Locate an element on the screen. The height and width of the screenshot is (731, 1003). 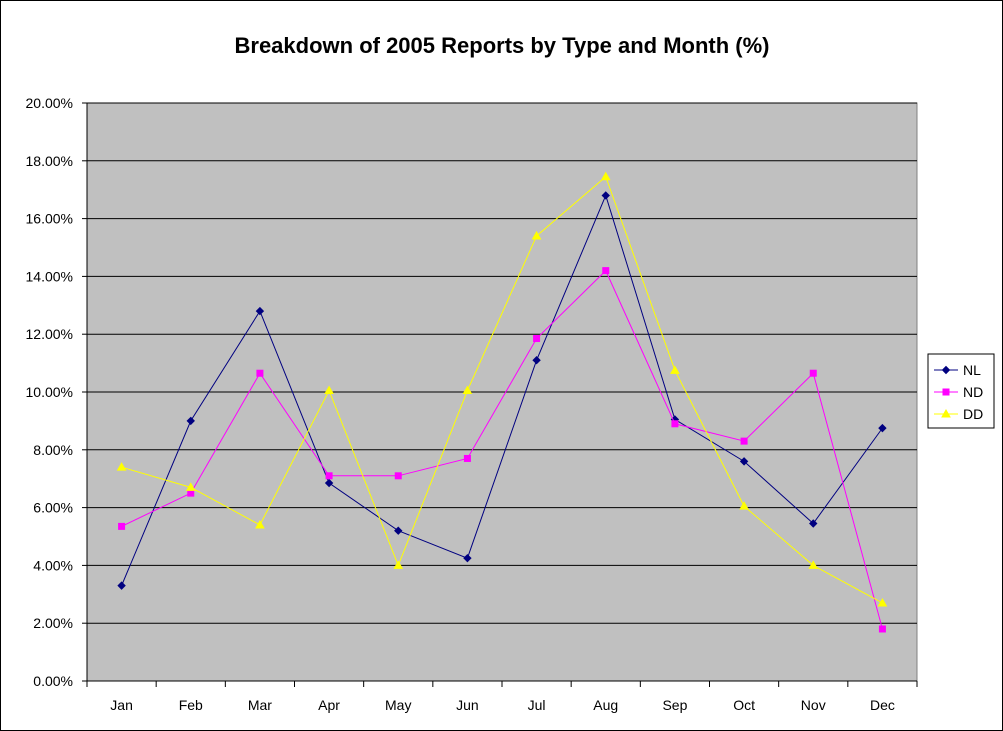
x-tick-label: Jul is located at coordinates (537, 705).